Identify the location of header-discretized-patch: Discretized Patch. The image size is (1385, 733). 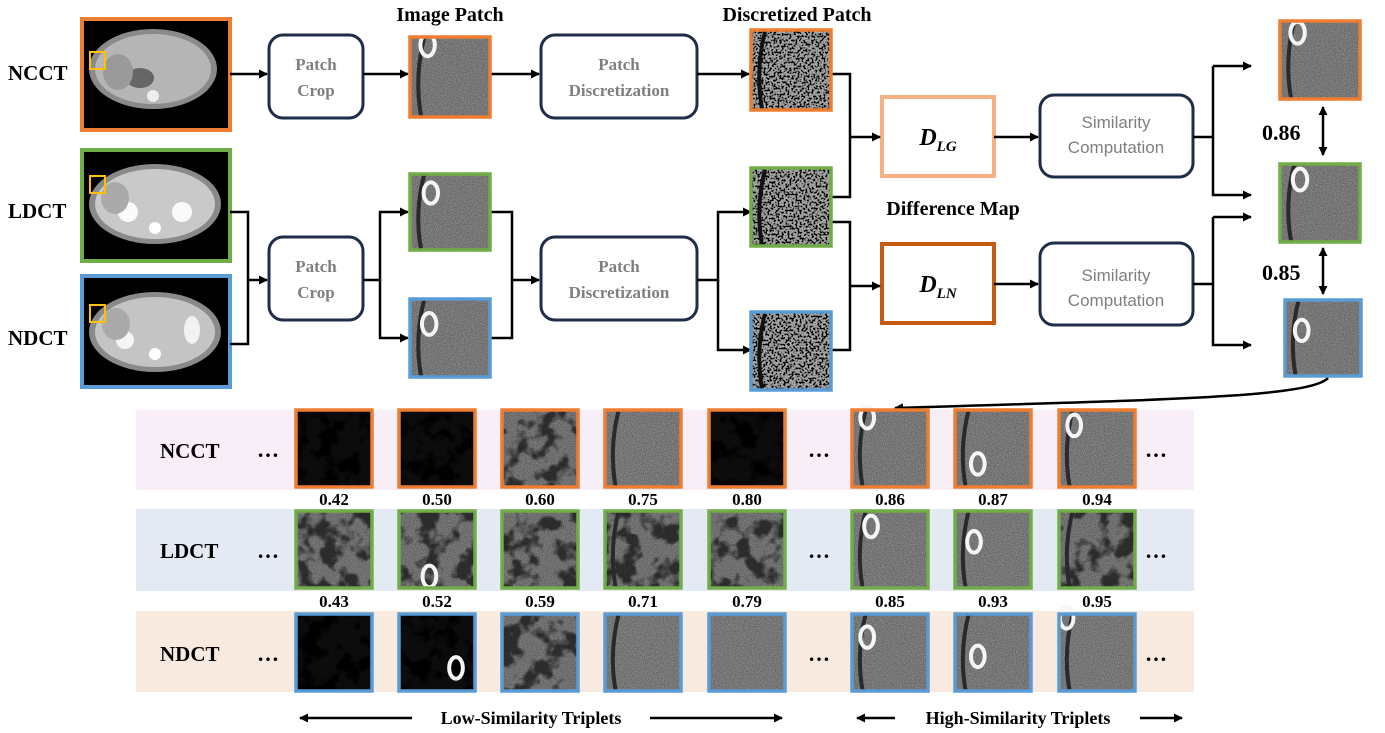
(796, 15).